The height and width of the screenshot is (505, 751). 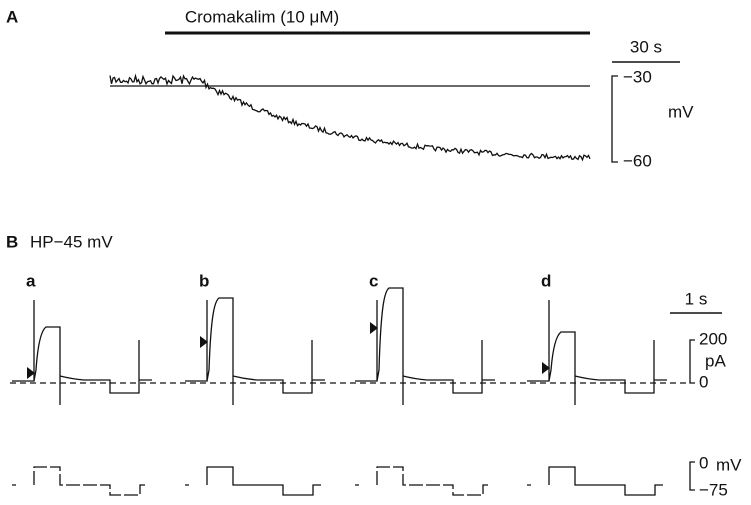 I want to click on scale-label: −60, so click(x=637, y=160).